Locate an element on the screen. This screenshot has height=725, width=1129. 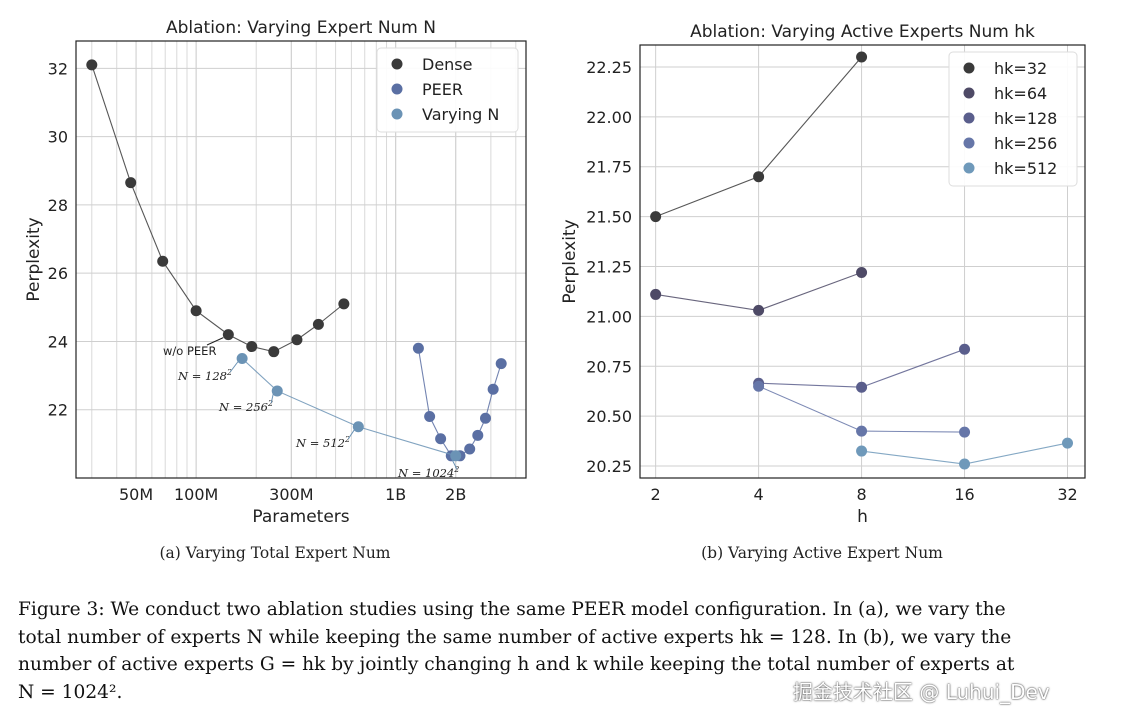
x-axis-label: Parameters is located at coordinates (300, 517).